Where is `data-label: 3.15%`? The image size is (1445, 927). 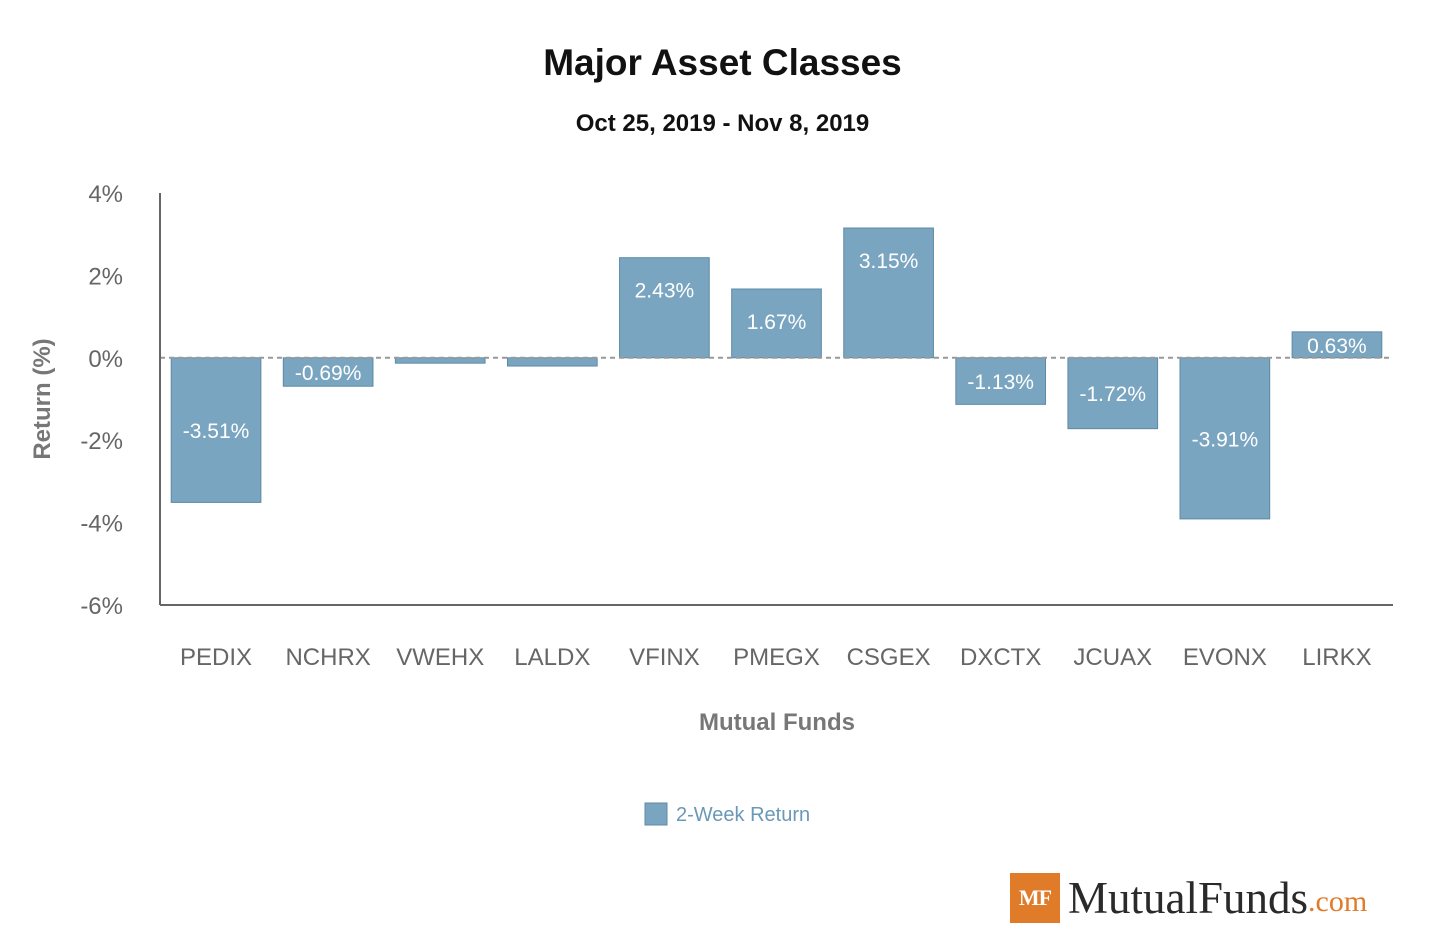 data-label: 3.15% is located at coordinates (889, 261).